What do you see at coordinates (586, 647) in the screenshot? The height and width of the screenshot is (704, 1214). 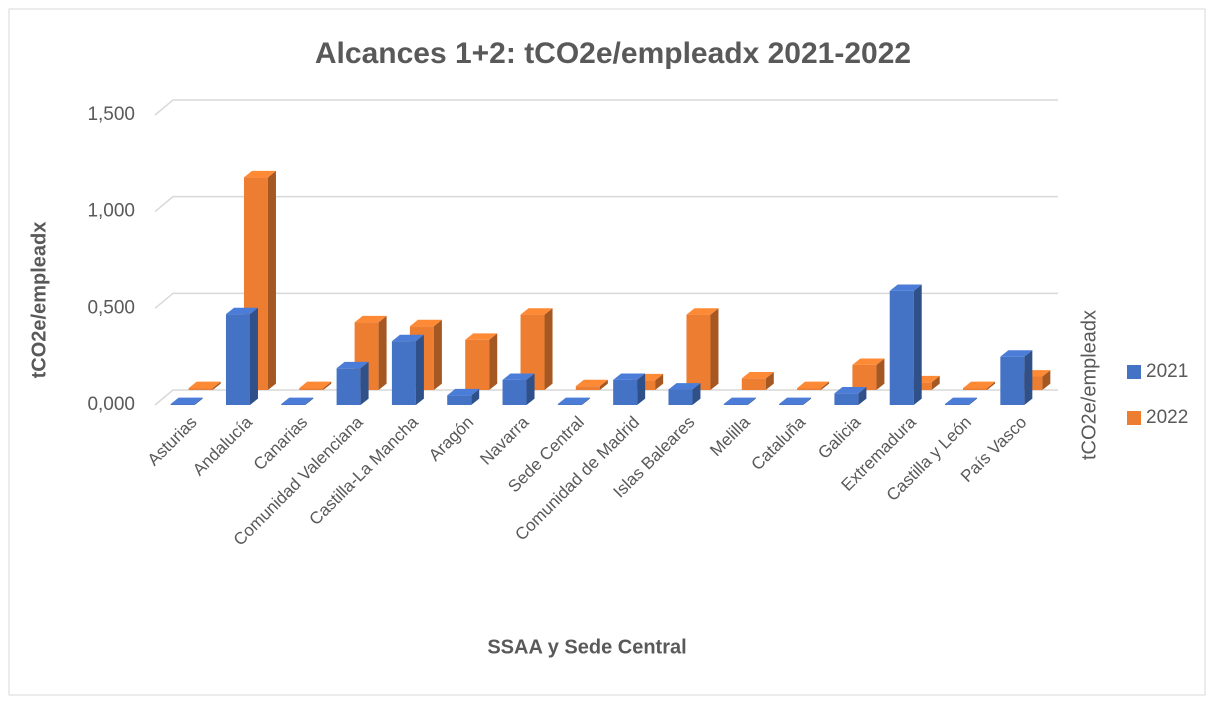 I see `x-axis-title: SSAA y Sede Central` at bounding box center [586, 647].